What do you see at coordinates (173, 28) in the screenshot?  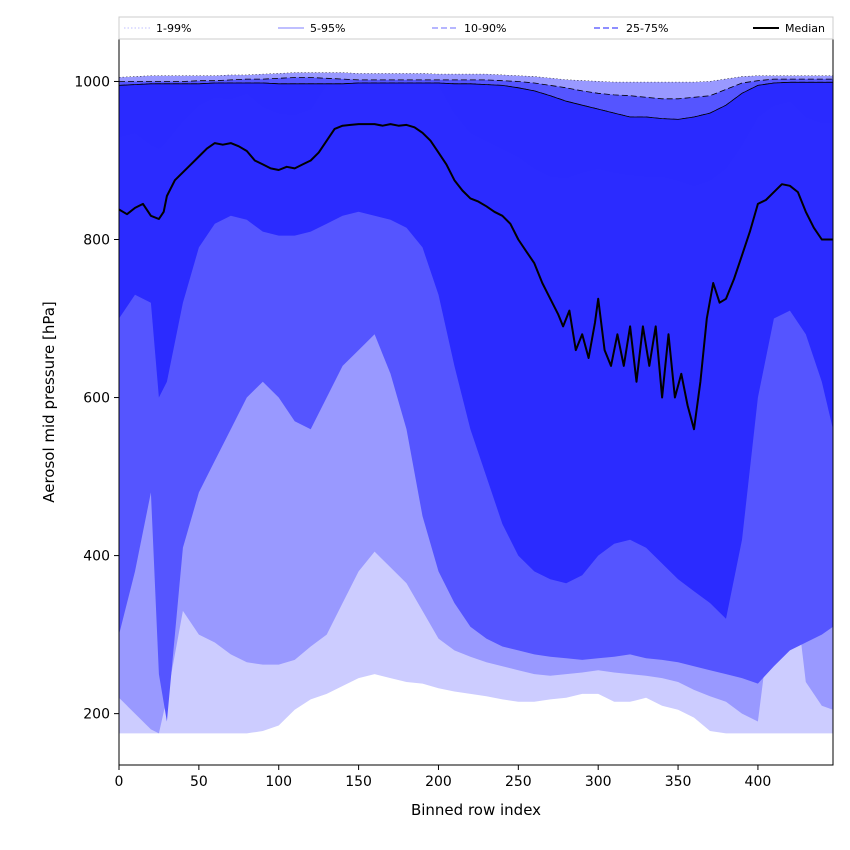 I see `legend-label-0: 1-99%` at bounding box center [173, 28].